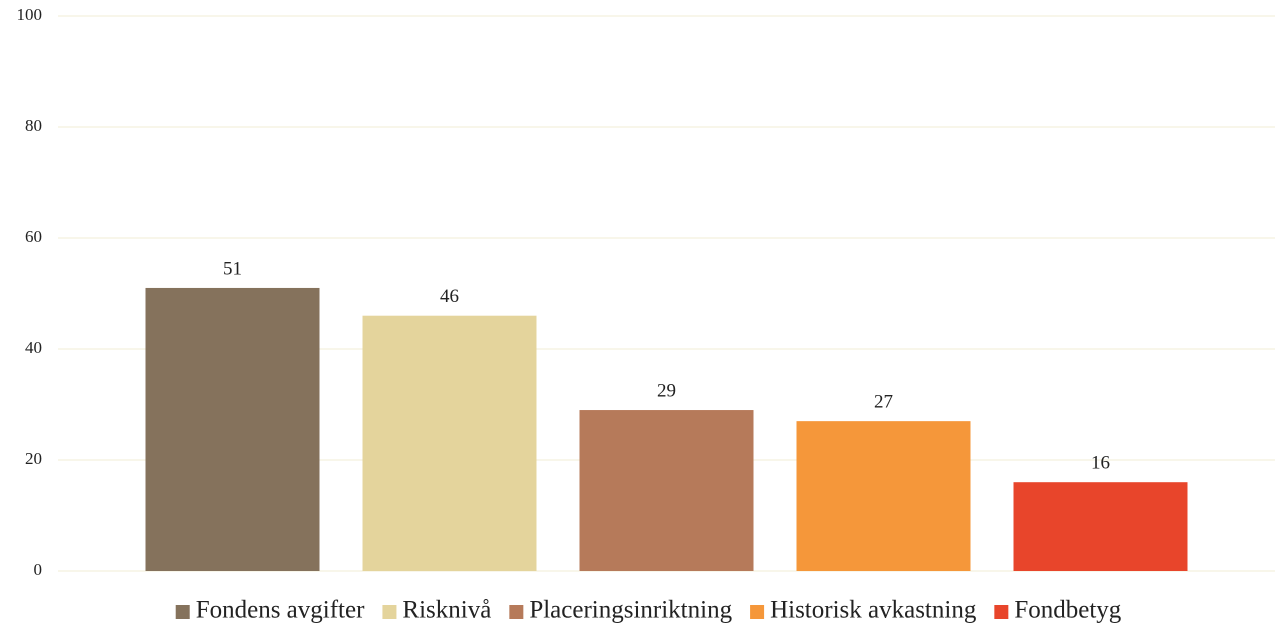 The image size is (1277, 628). Describe the element at coordinates (33, 458) in the screenshot. I see `y-tick-label: 20` at that location.